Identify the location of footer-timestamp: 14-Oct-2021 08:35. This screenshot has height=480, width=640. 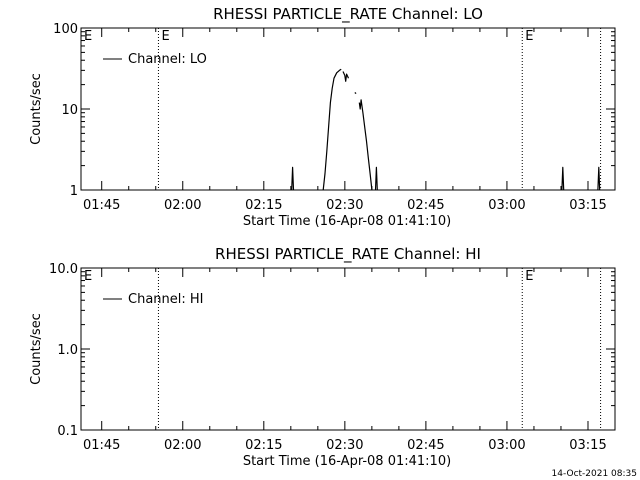
(594, 474).